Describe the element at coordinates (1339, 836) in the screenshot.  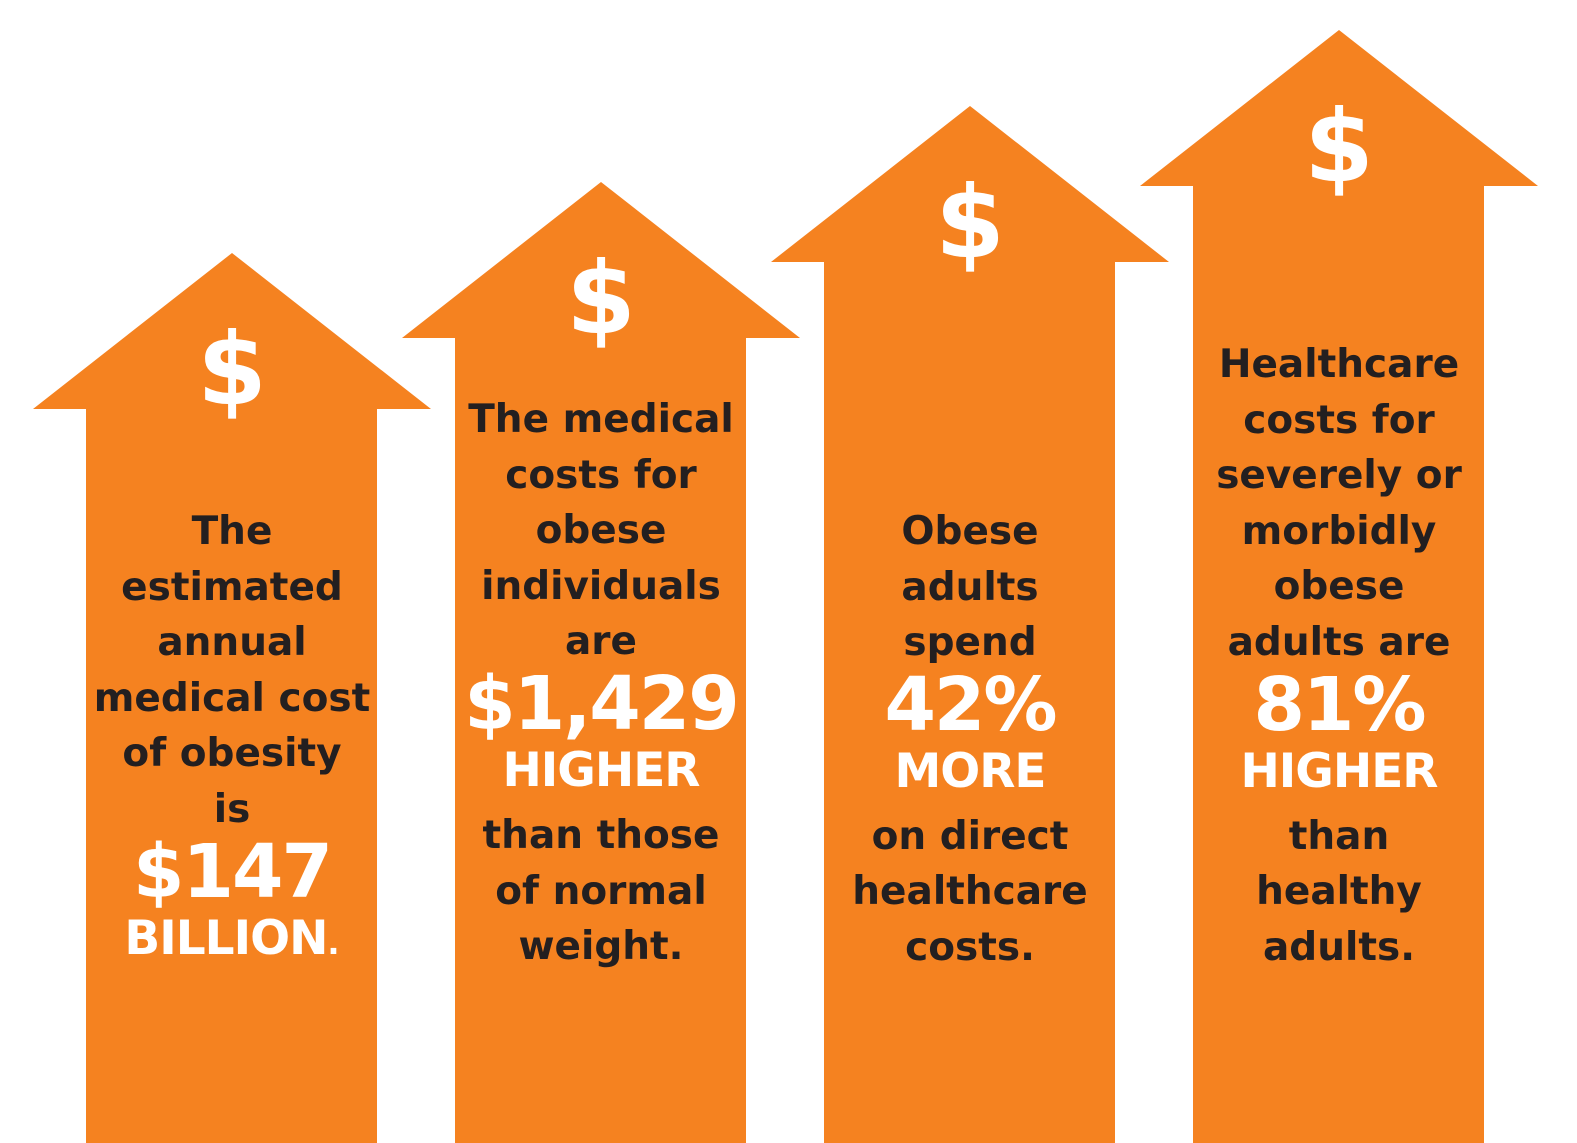
I see `text-line: than` at that location.